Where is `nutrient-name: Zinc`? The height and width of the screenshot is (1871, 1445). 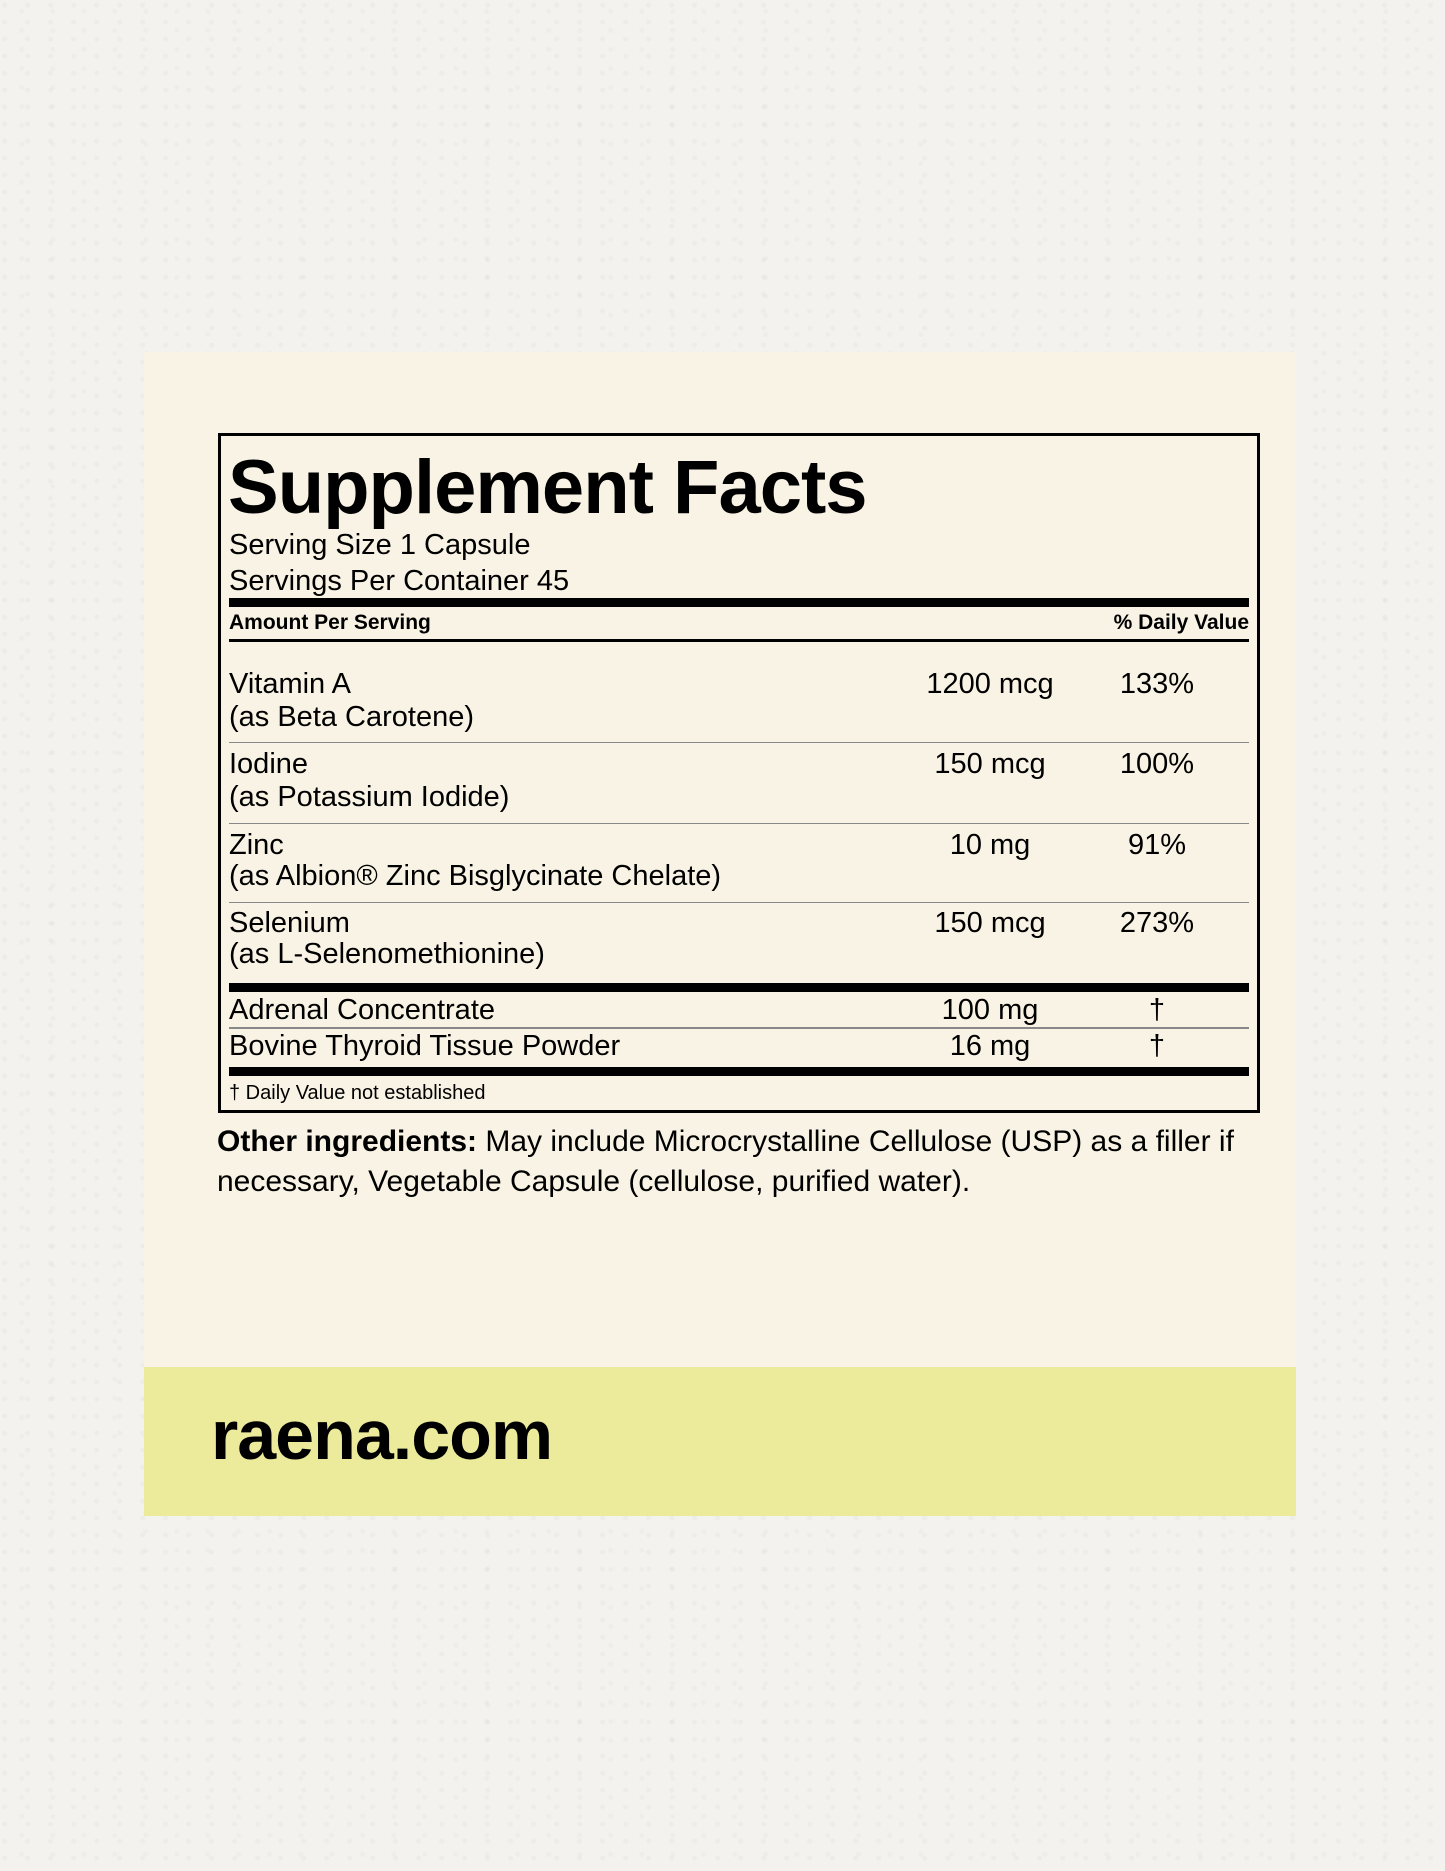
nutrient-name: Zinc is located at coordinates (256, 845).